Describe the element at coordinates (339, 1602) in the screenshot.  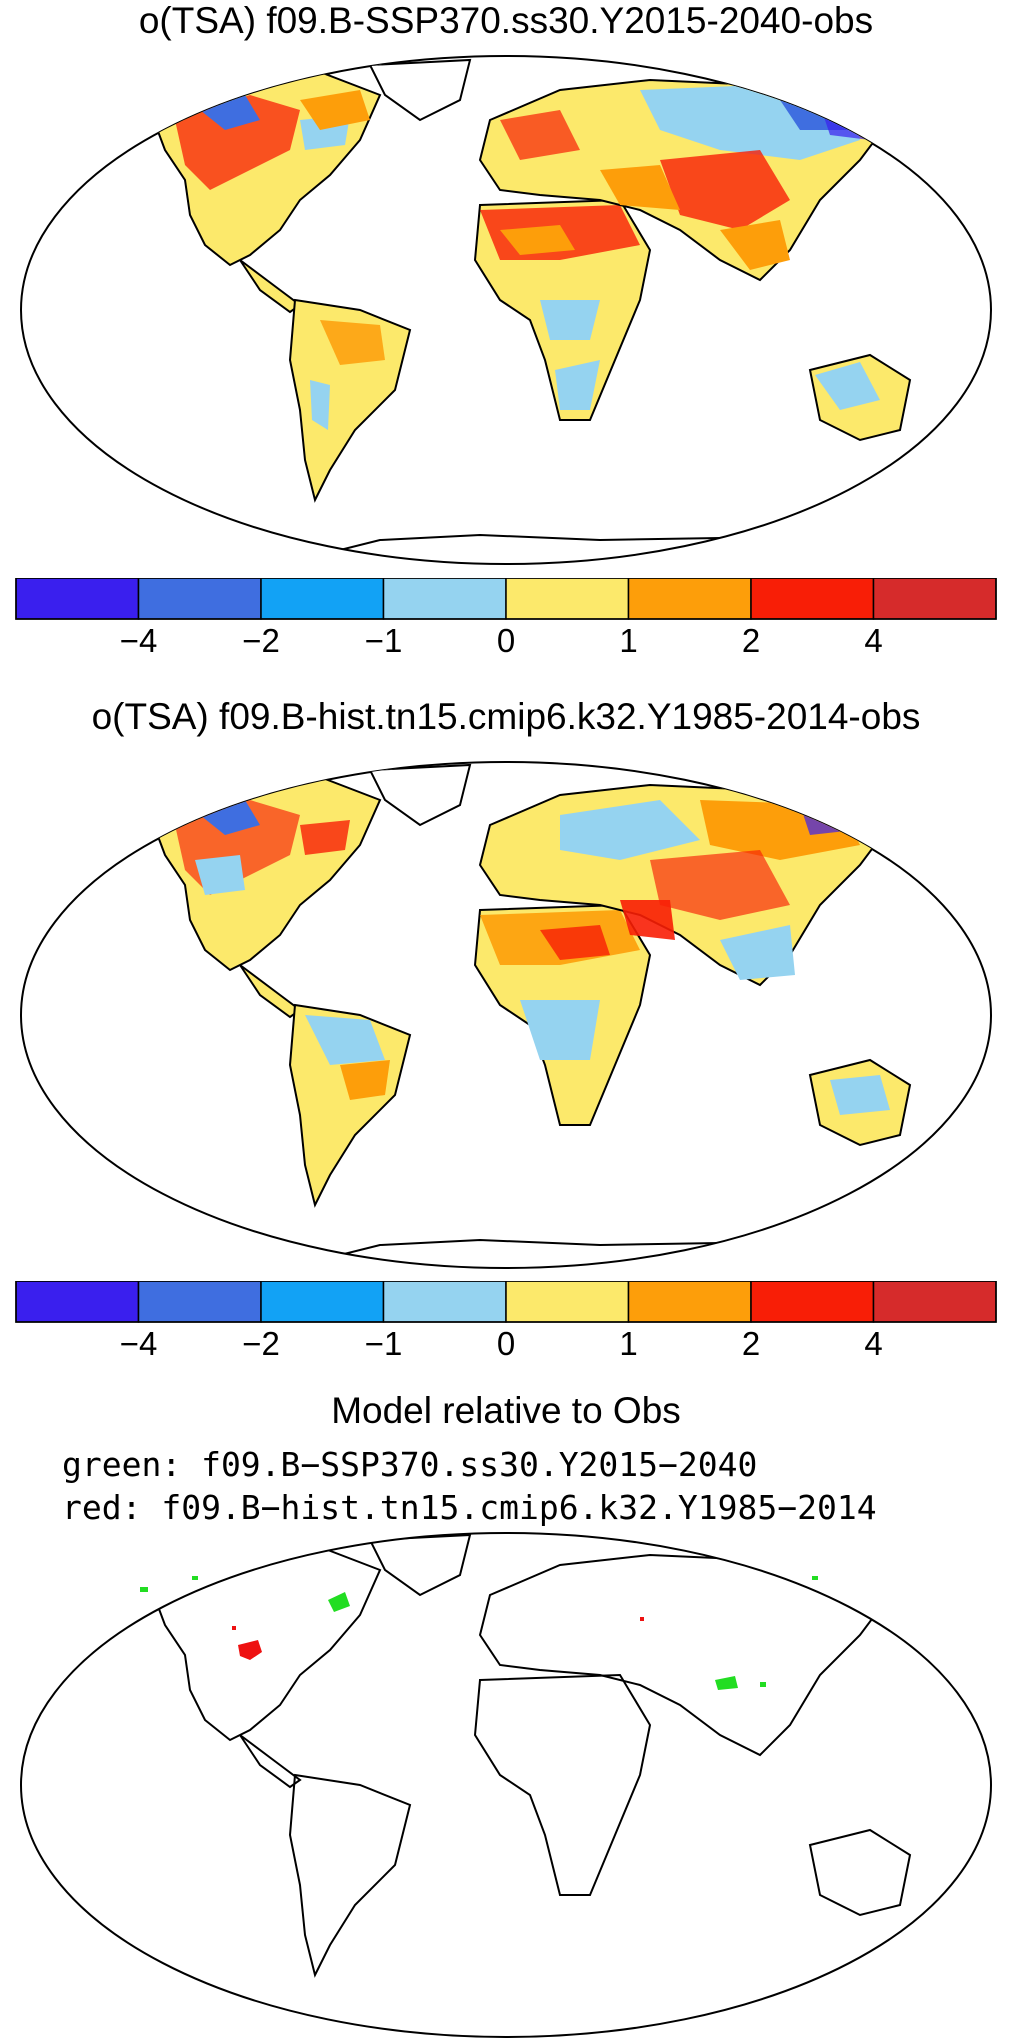
I see `green-region-canada` at that location.